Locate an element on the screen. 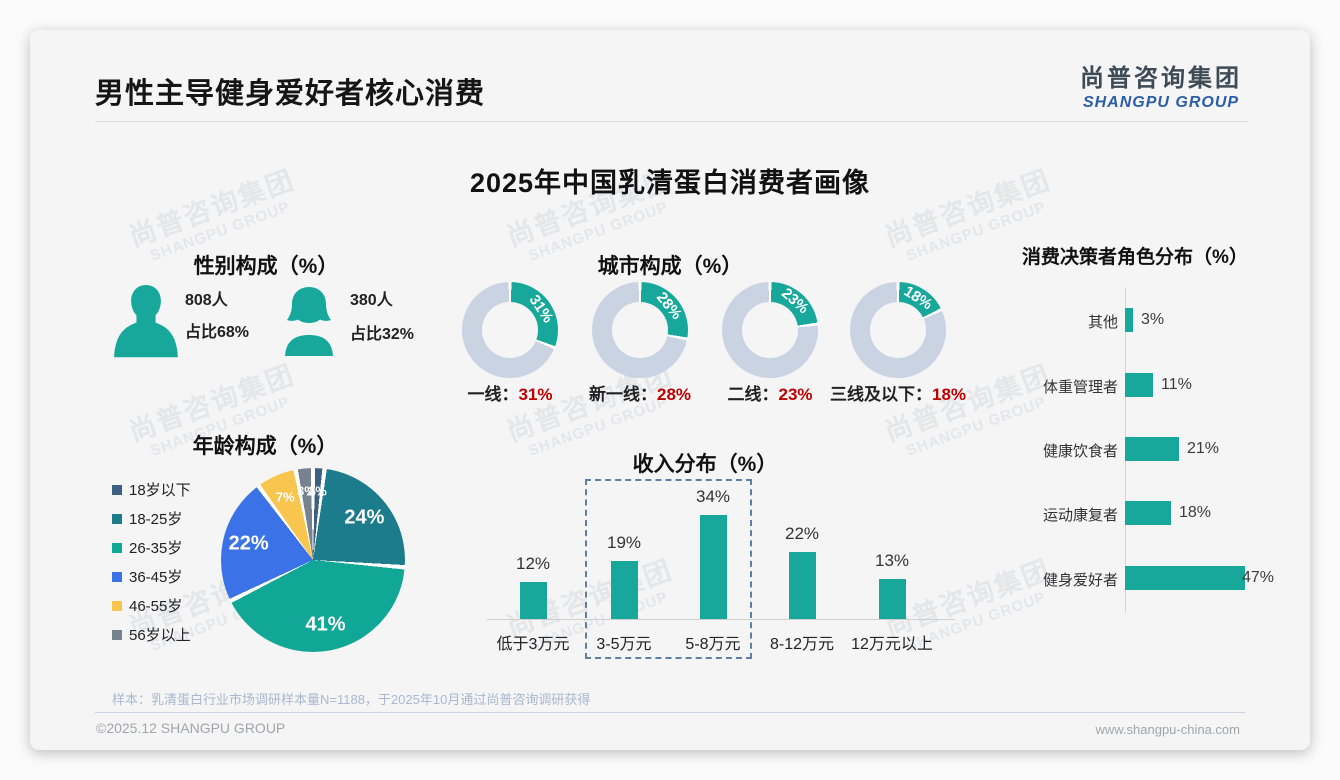  city-donut: 28% is located at coordinates (640, 330).